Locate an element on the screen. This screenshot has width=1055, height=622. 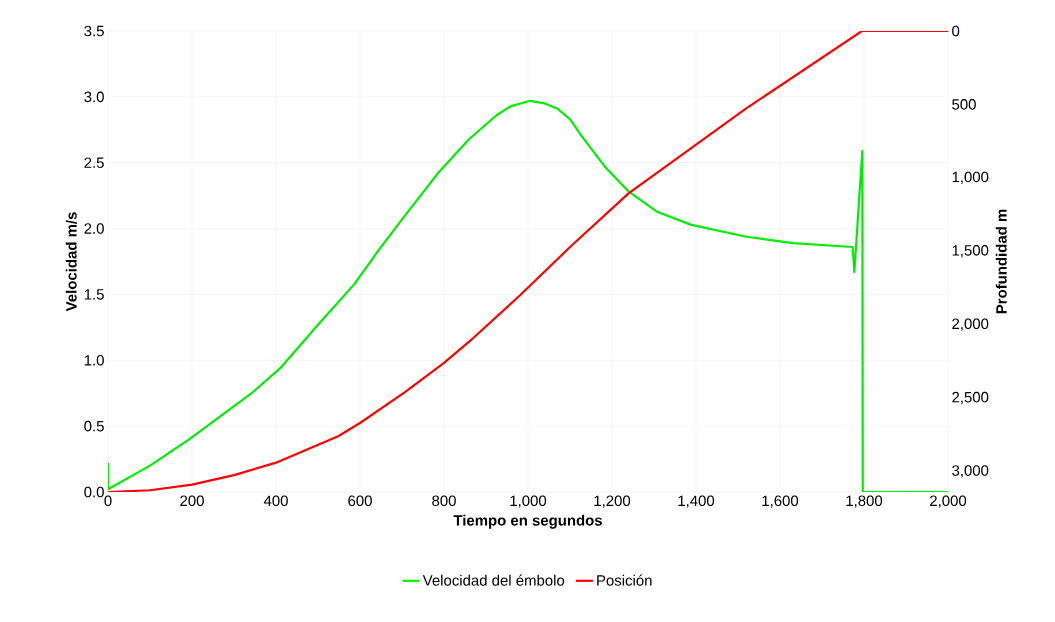
y2-tick-label: 2,000 is located at coordinates (970, 324).